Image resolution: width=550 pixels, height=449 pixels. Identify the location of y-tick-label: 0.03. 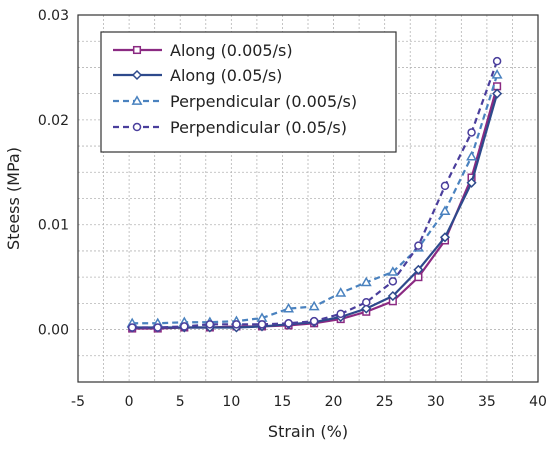
(53, 16).